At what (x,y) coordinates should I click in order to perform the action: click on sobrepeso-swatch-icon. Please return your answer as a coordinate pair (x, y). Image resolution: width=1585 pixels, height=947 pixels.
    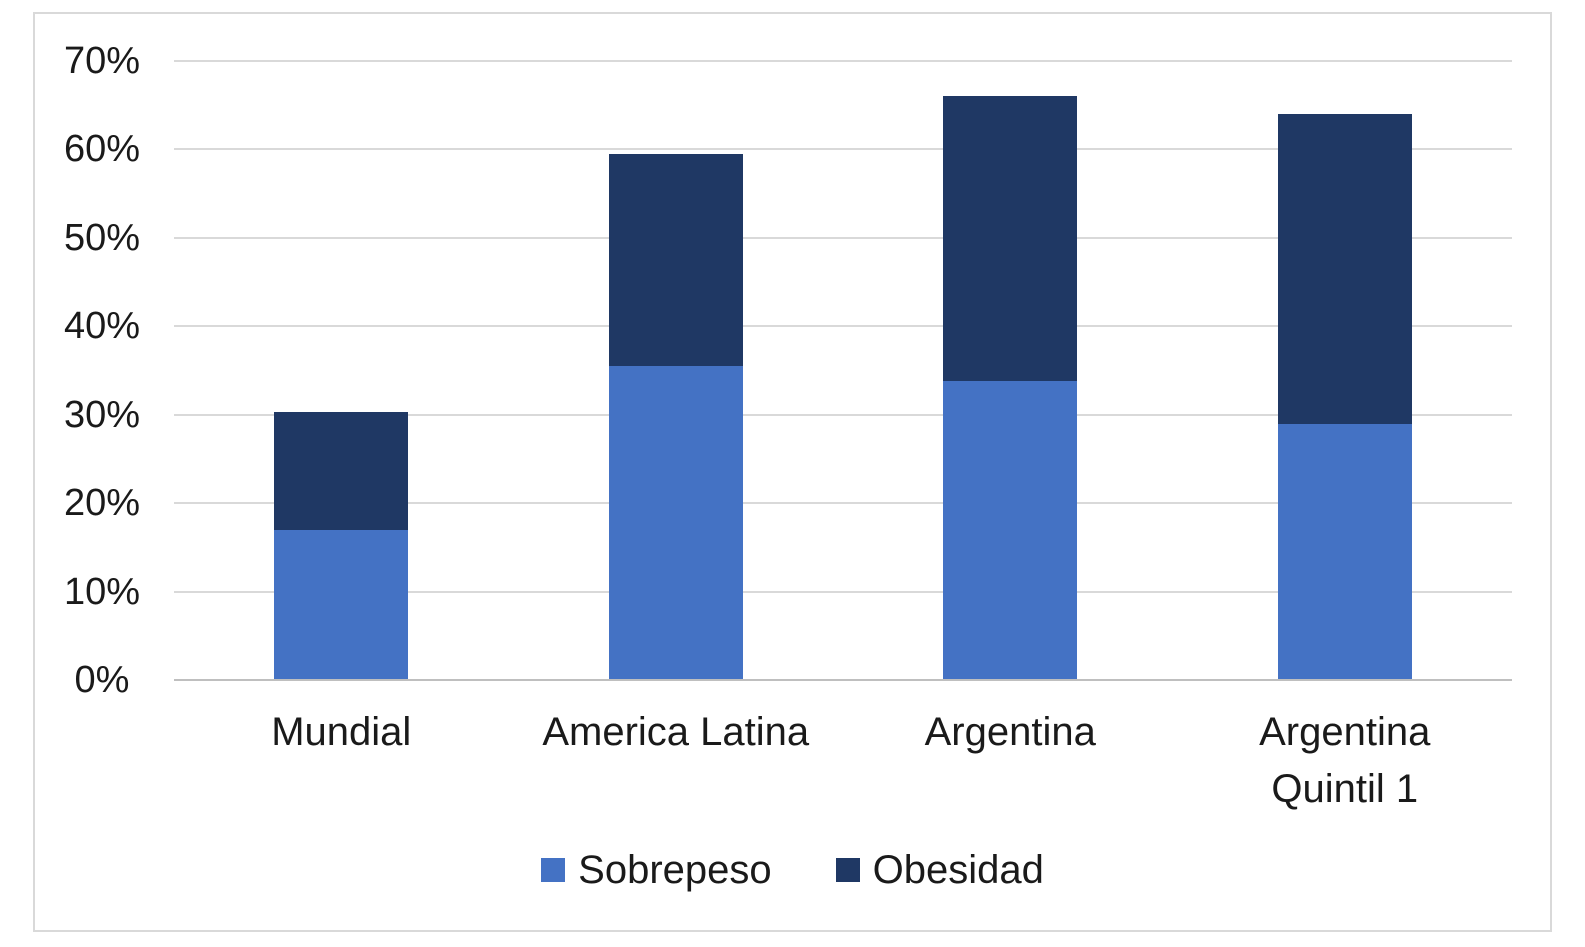
    Looking at the image, I should click on (553, 870).